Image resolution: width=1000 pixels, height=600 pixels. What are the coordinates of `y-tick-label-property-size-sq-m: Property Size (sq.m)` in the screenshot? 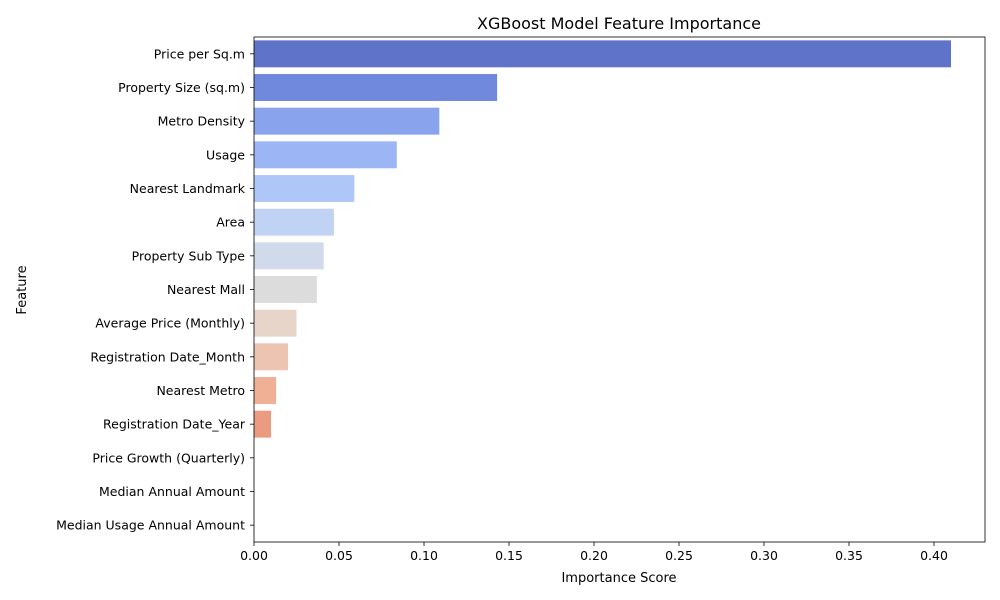 It's located at (181, 87).